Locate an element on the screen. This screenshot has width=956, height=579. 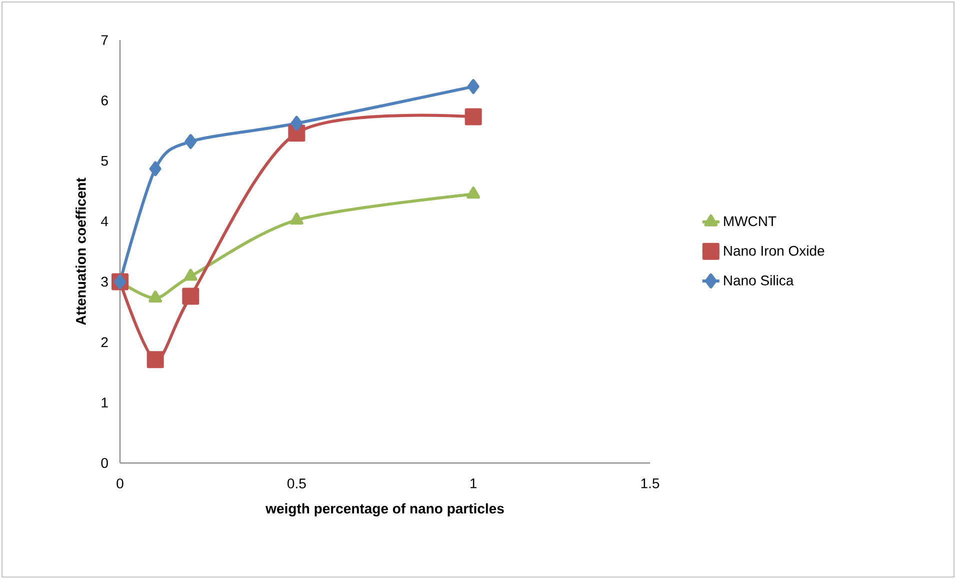
legend-label: Nano Iron Oxide is located at coordinates (774, 251).